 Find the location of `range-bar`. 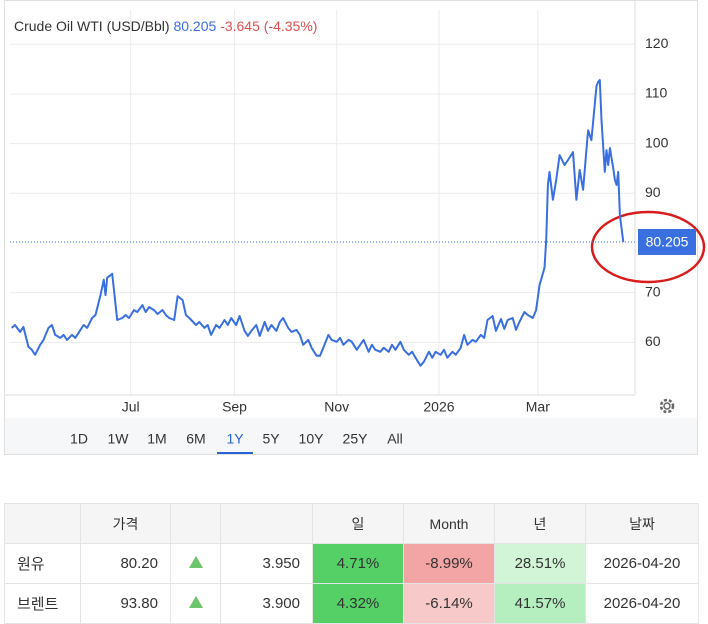

range-bar is located at coordinates (351, 436).